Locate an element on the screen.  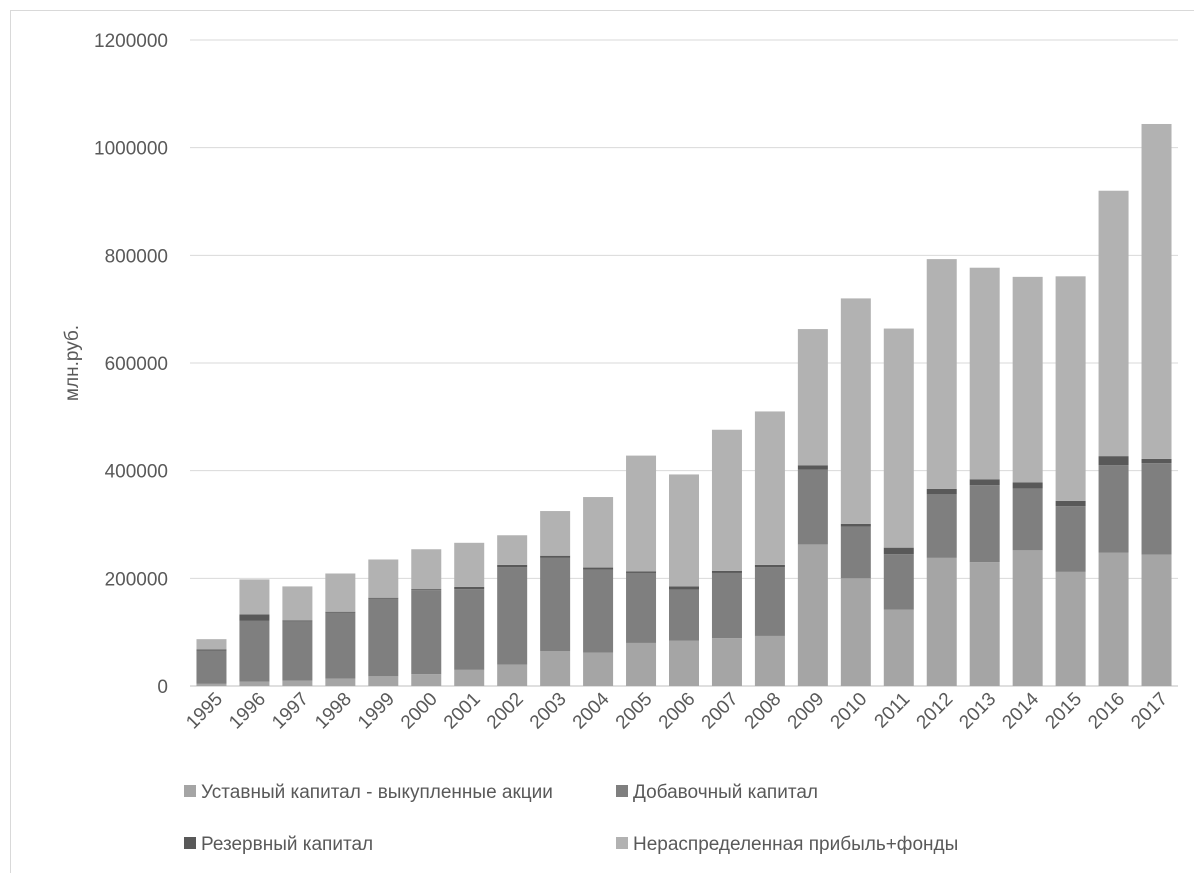
legend-label: Резервный капитал is located at coordinates (287, 844).